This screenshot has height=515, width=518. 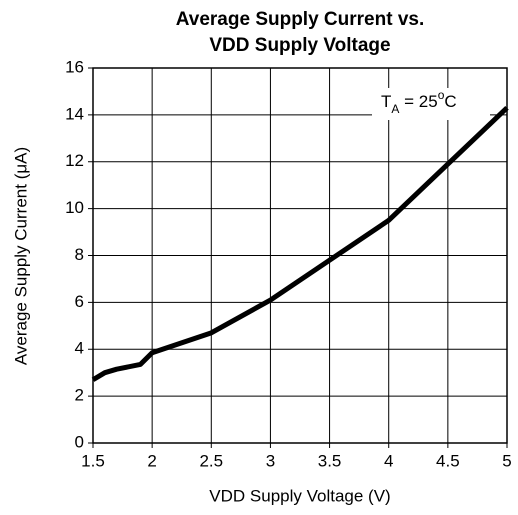 I want to click on annotation-part: = 25, so click(x=418, y=101).